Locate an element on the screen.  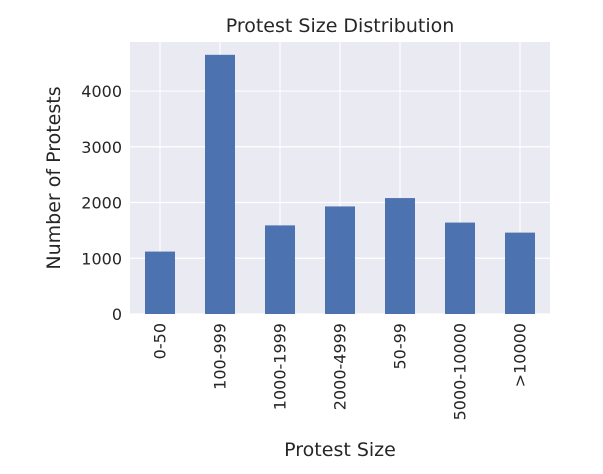
x-tick-label: 0-50 is located at coordinates (160, 341).